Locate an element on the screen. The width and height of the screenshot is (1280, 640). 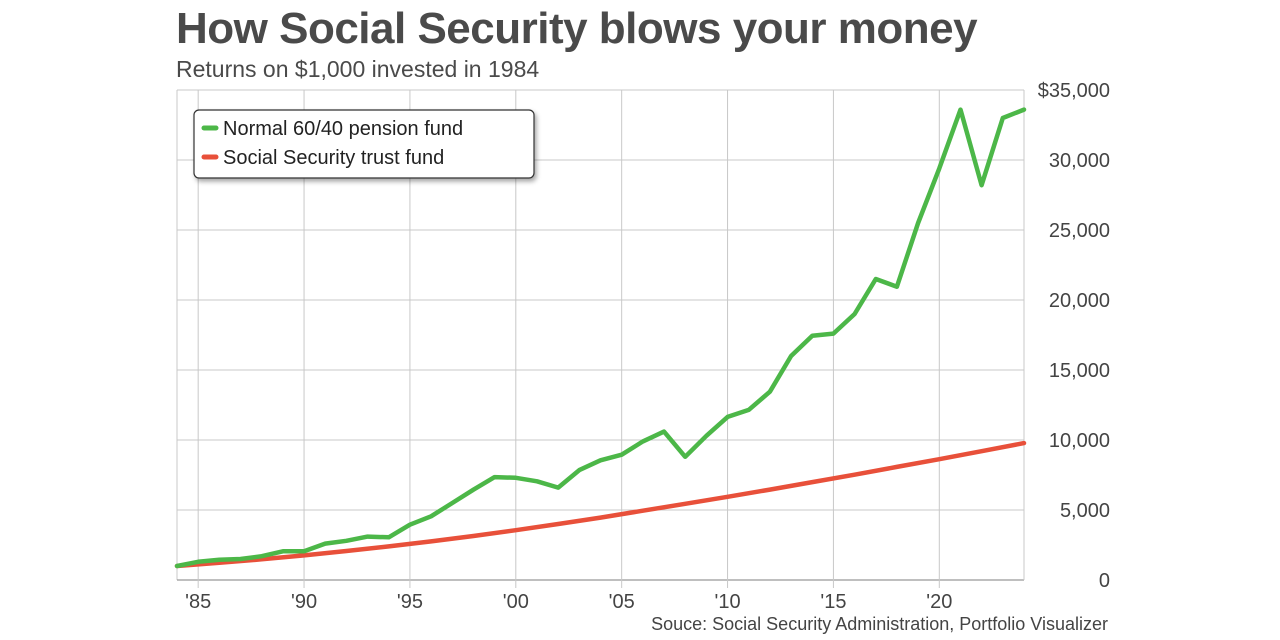
x-axis: '85 '90 '95 '00 '05 '10 '15 '20 is located at coordinates (568, 602).